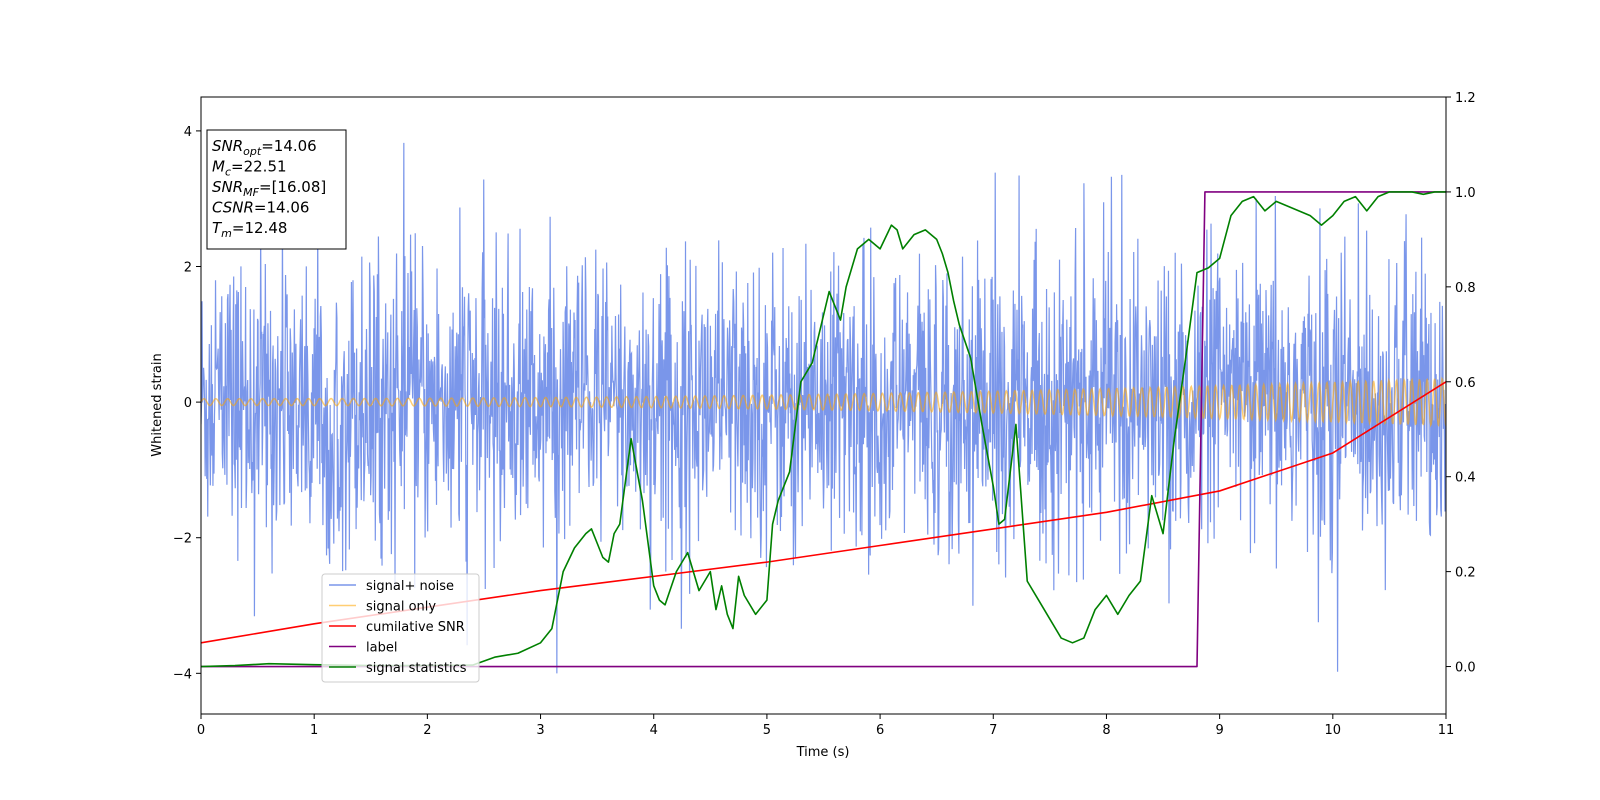 The height and width of the screenshot is (800, 1600). Describe the element at coordinates (416, 668) in the screenshot. I see `legend-entry: signal statistics` at that location.